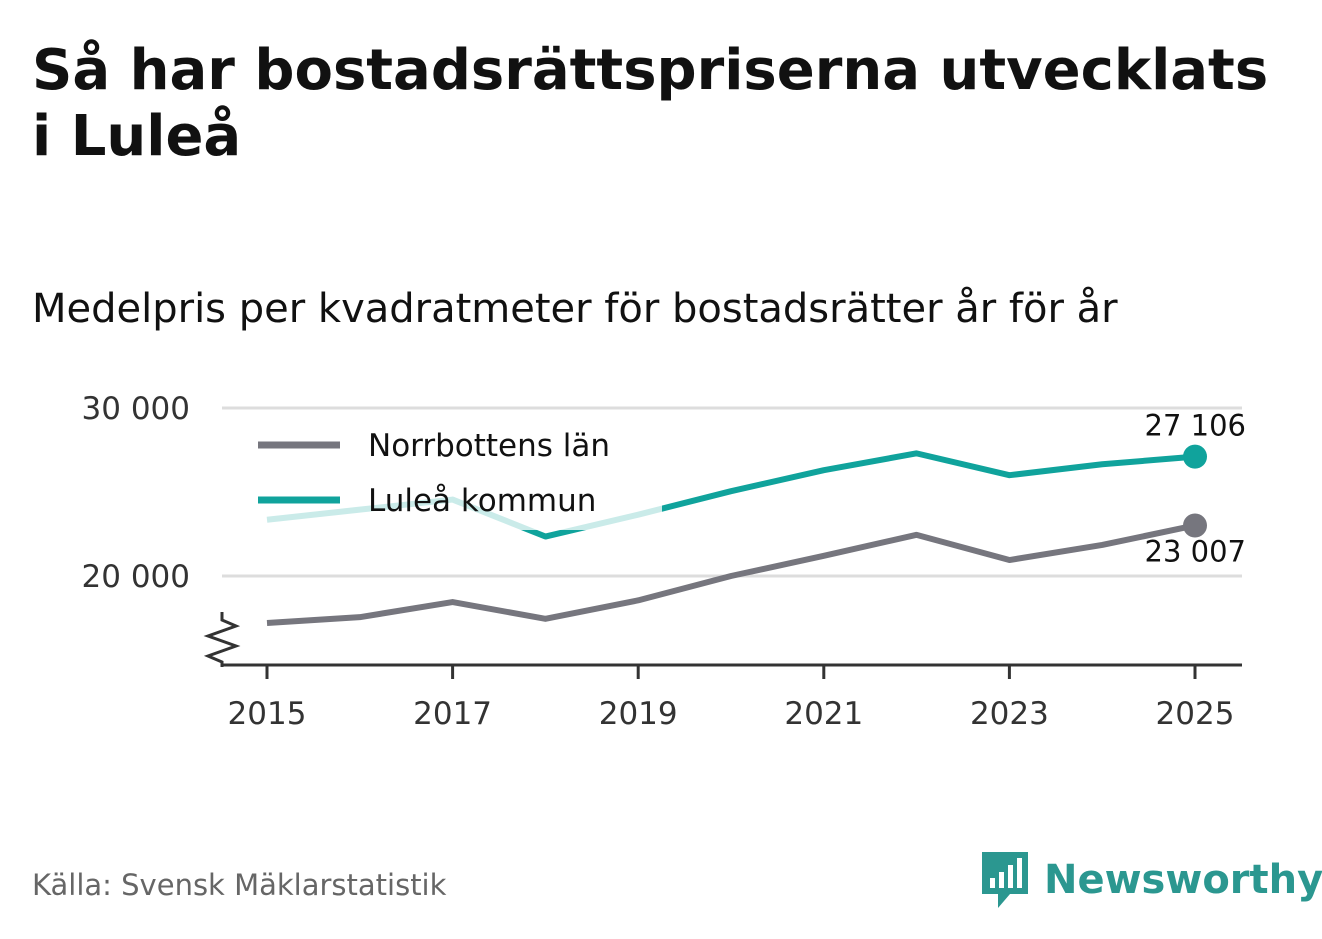 The width and height of the screenshot is (1322, 939). Describe the element at coordinates (222, 639) in the screenshot. I see `y-axis-break-icon` at that location.